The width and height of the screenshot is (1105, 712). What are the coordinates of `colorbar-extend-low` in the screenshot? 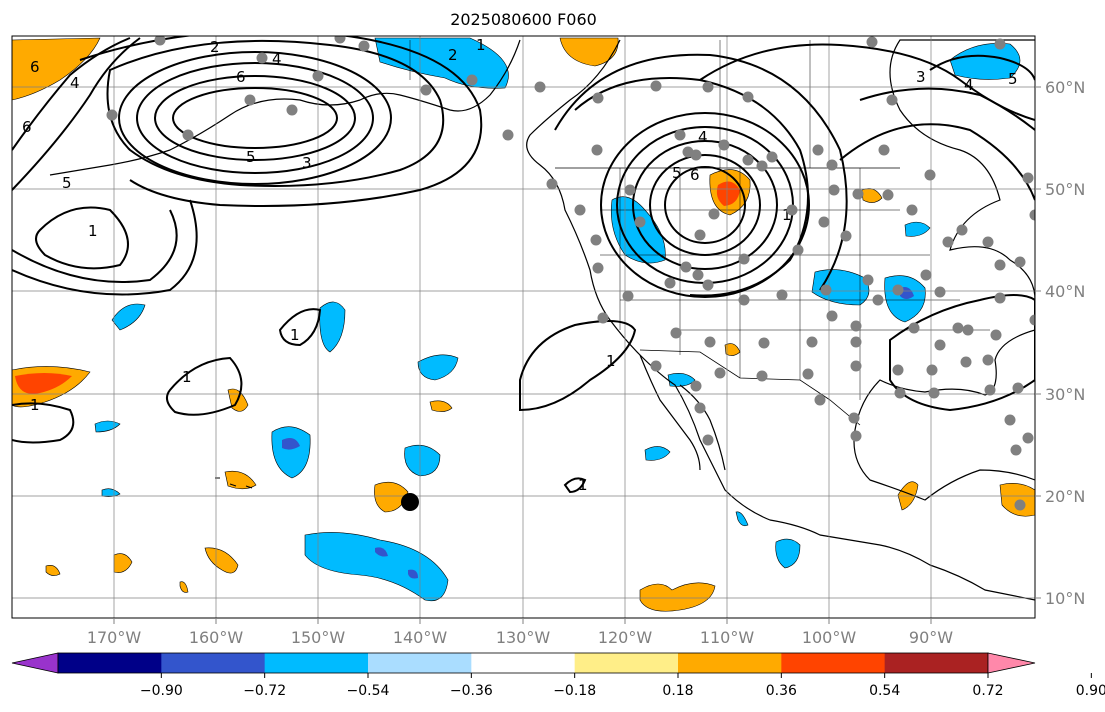 It's located at (35, 663).